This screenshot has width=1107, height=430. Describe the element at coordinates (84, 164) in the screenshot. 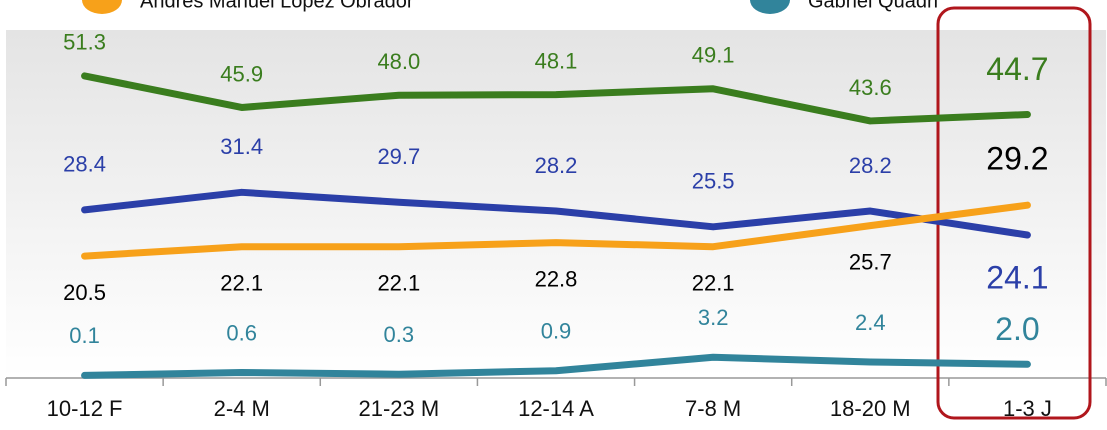

I see `data-label: 28.4` at that location.